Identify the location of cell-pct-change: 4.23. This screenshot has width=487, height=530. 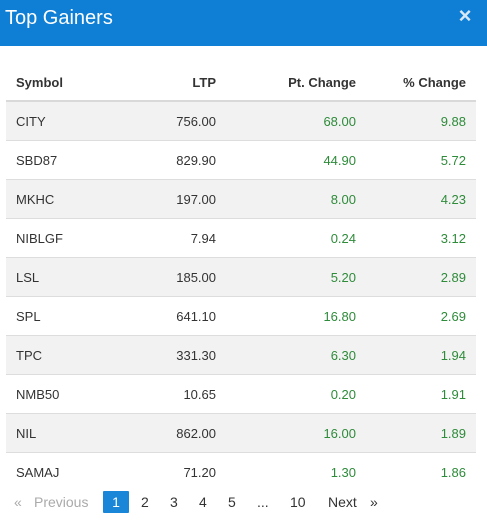
(421, 199).